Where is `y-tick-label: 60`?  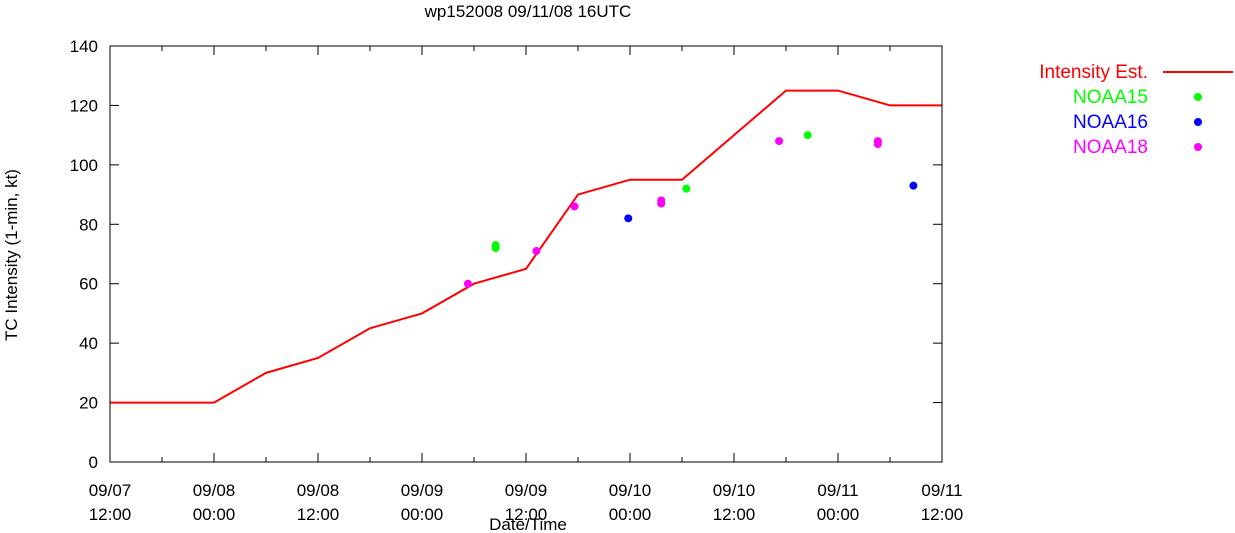 y-tick-label: 60 is located at coordinates (88, 284).